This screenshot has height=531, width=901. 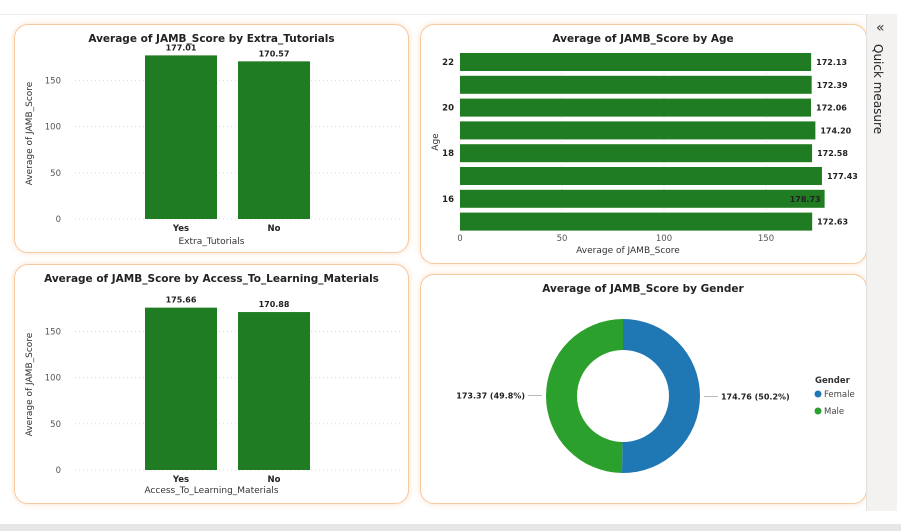 What do you see at coordinates (755, 397) in the screenshot?
I see `slice-data-label: 174.76 (50.2%)` at bounding box center [755, 397].